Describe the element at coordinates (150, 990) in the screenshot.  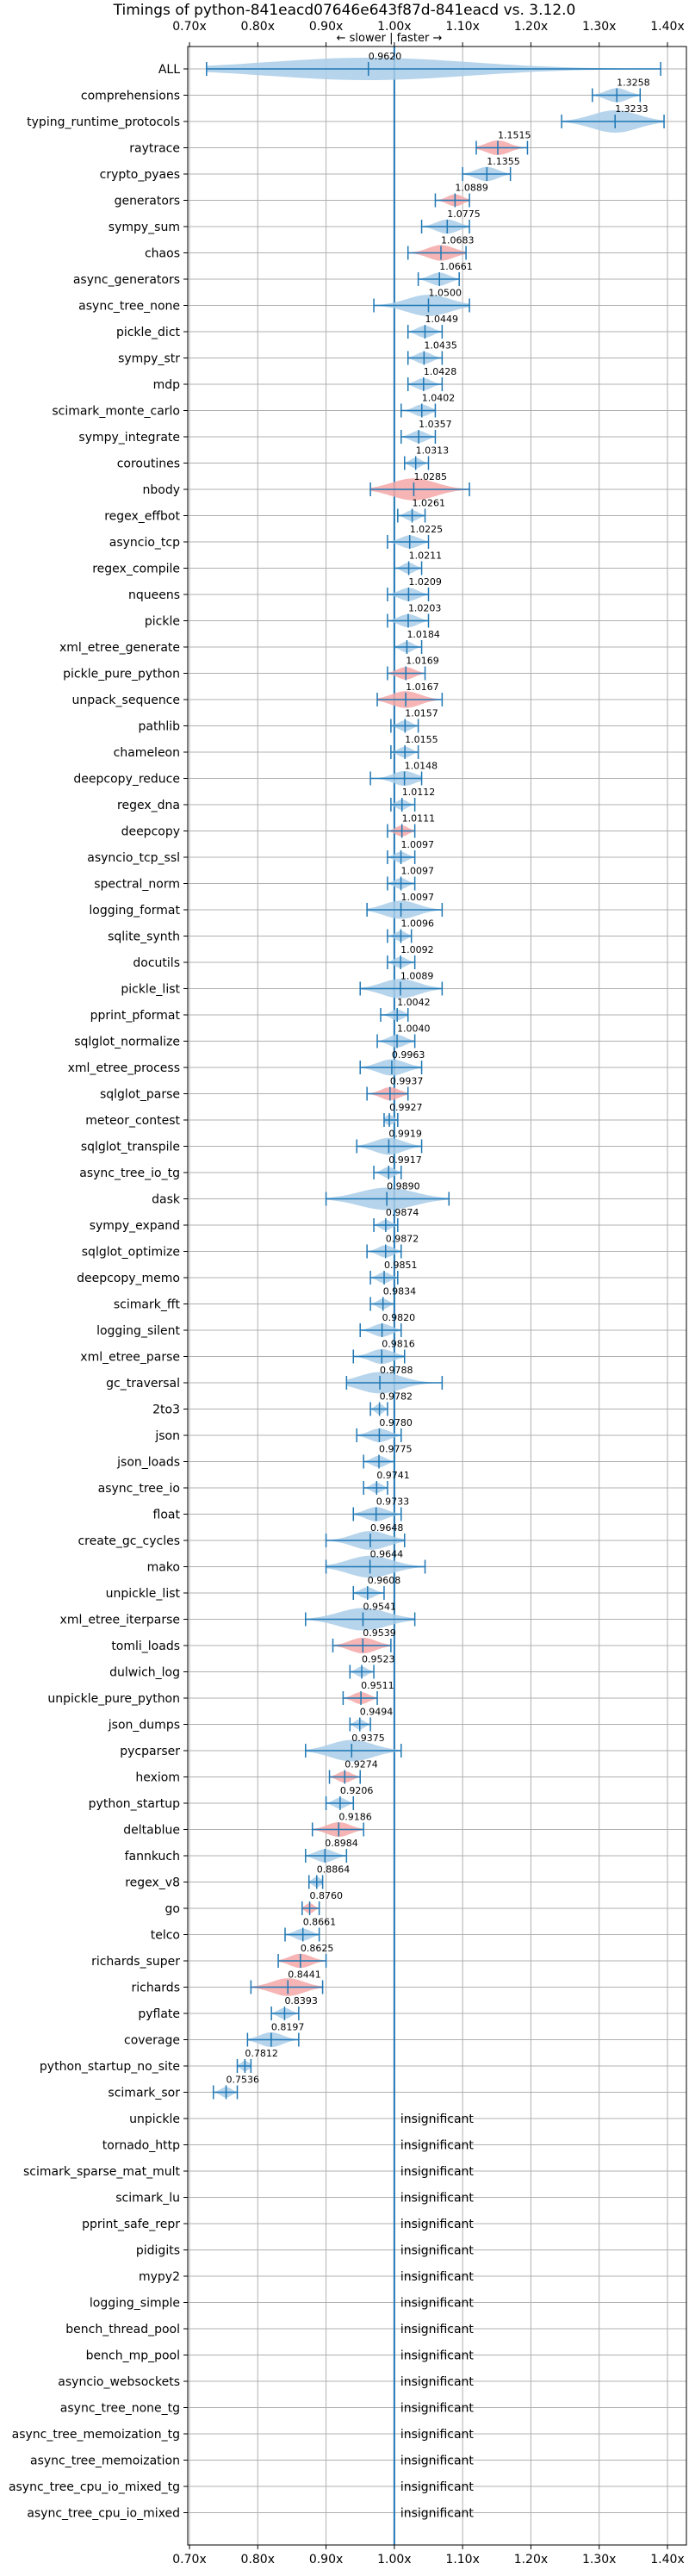
I see `benchmark-label: pickle_list` at that location.